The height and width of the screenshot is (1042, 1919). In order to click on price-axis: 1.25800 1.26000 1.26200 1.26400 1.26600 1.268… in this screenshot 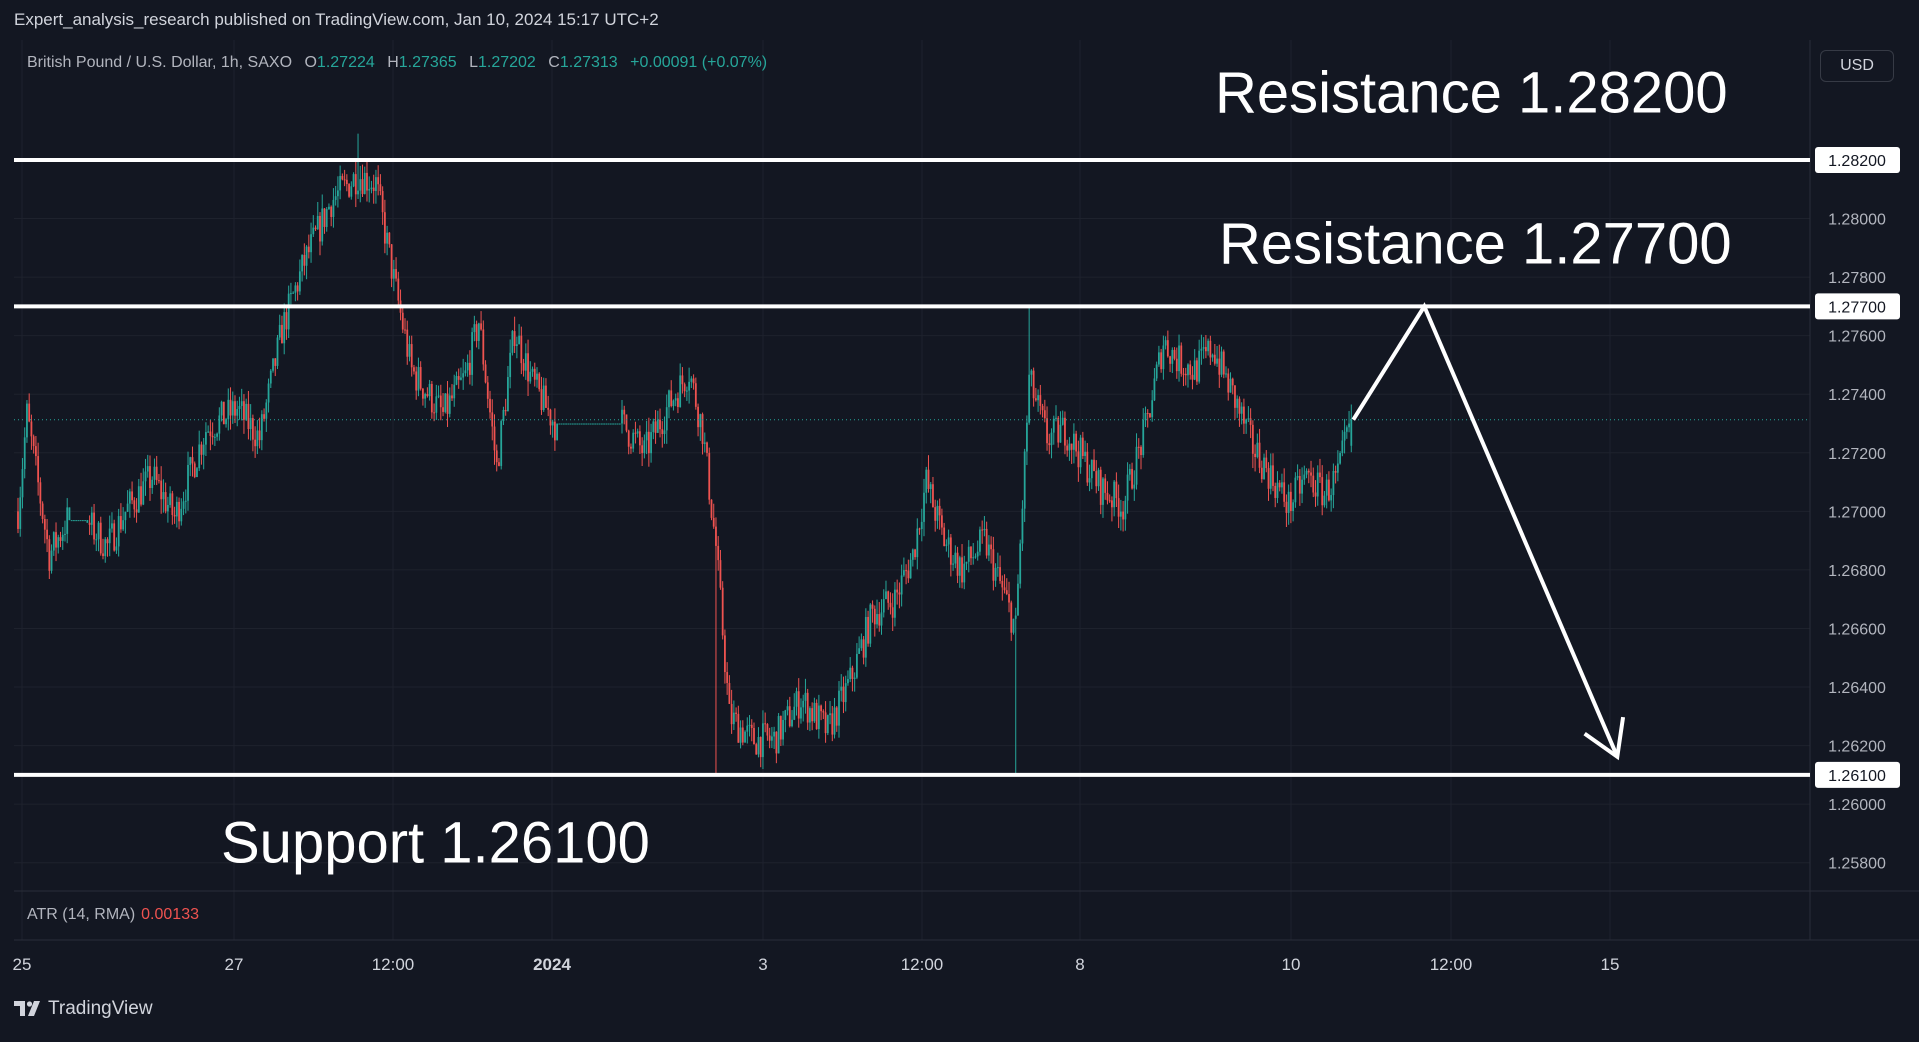, I will do `click(1857, 542)`.